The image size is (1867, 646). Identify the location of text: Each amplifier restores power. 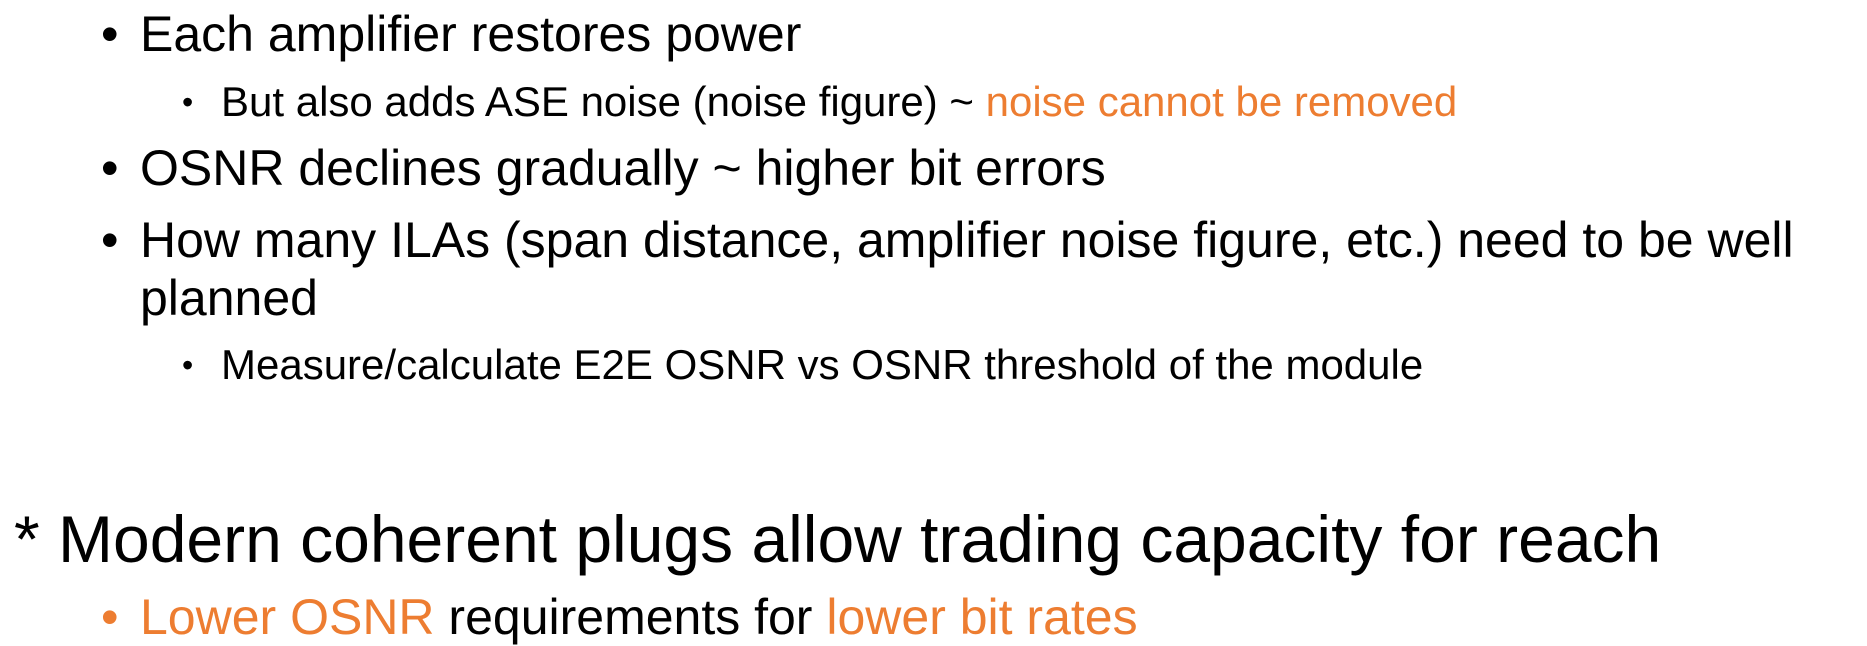
(471, 34).